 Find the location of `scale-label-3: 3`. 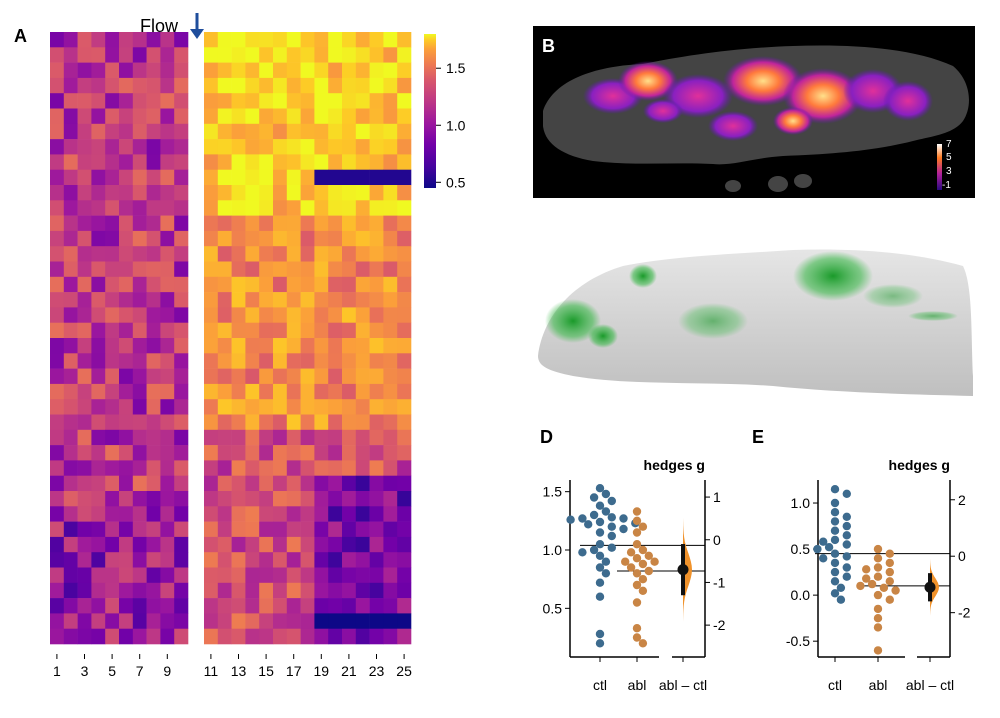

scale-label-3: 3 is located at coordinates (949, 171).